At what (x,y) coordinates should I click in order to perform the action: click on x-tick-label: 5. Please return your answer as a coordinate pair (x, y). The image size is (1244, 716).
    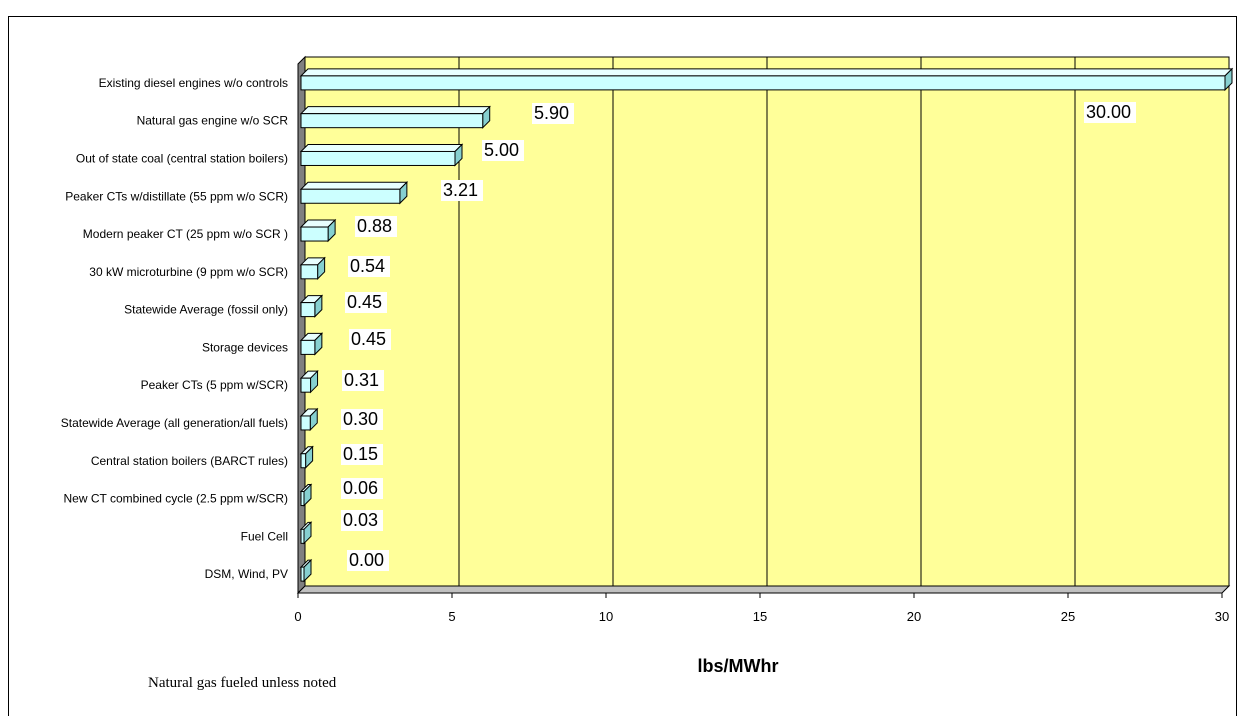
    Looking at the image, I should click on (451, 616).